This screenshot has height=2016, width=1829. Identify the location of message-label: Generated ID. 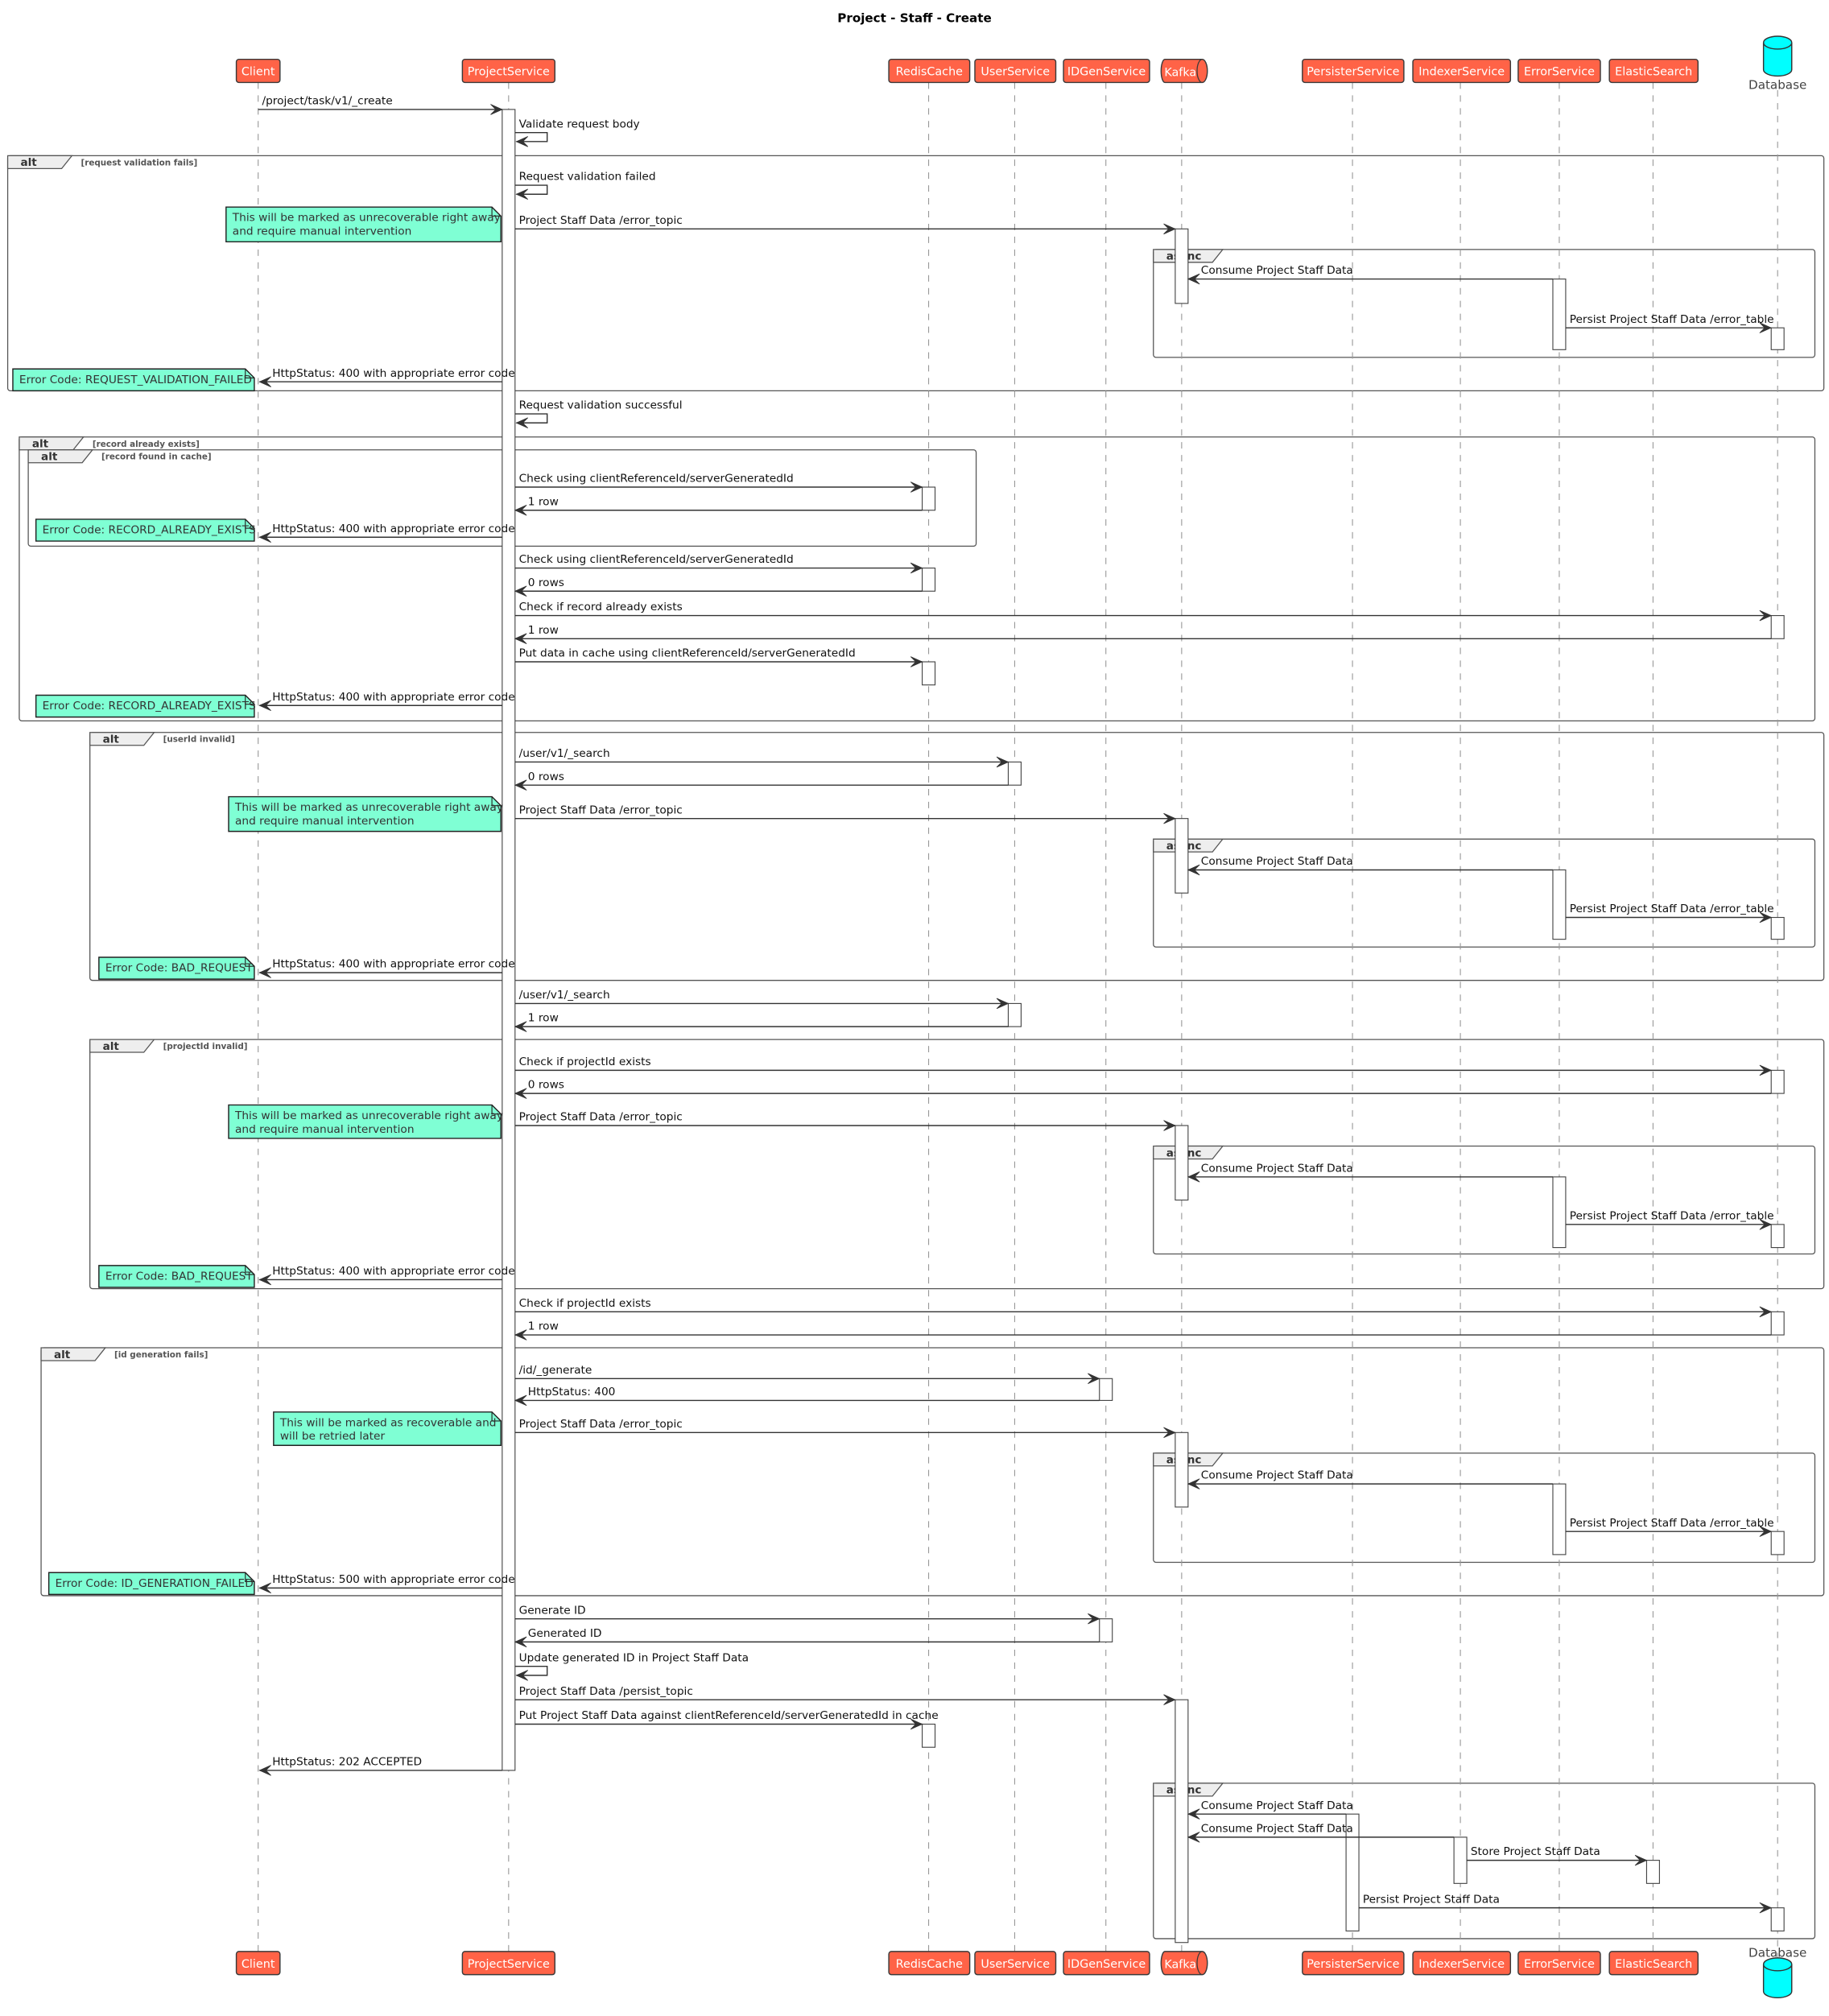
(565, 1633).